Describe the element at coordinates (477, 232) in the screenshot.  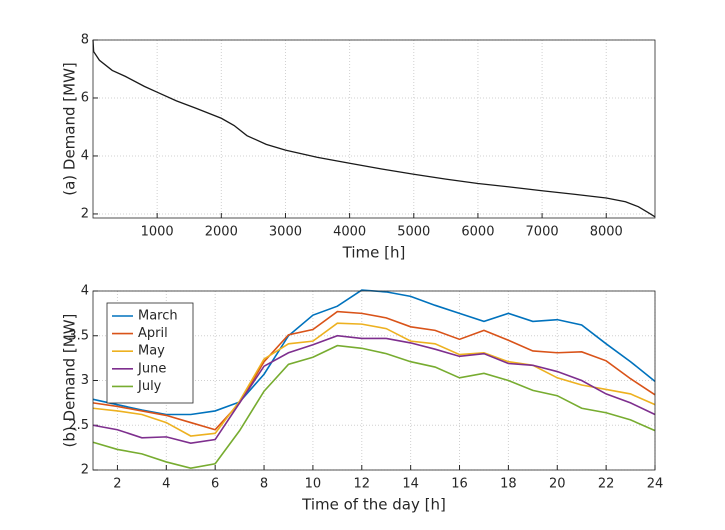
I see `x-tick-label: 6000` at that location.